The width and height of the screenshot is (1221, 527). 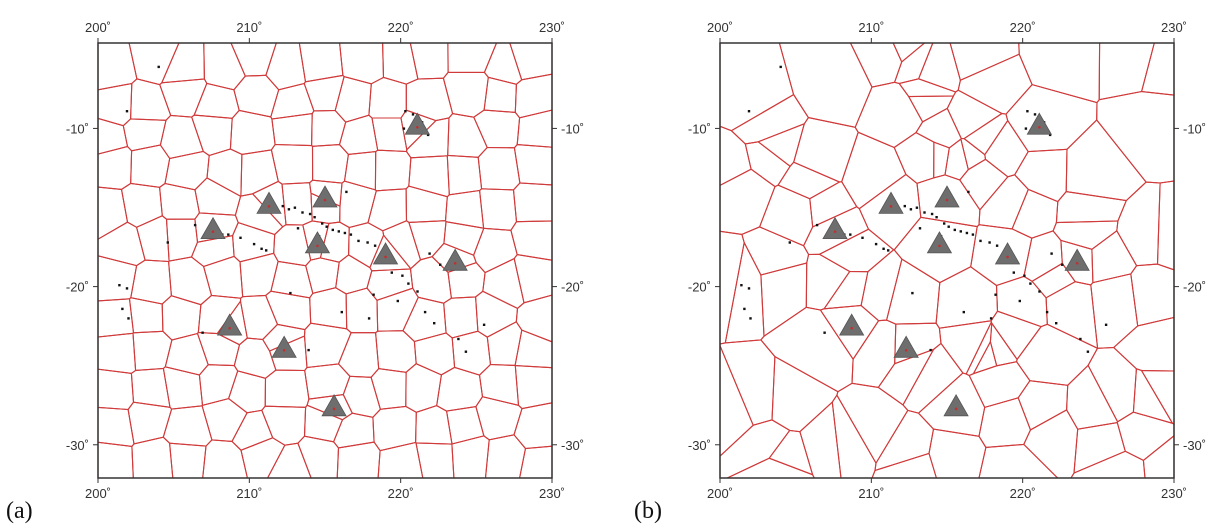 I want to click on x-tick-label-bottom: 210˚, so click(x=249, y=493).